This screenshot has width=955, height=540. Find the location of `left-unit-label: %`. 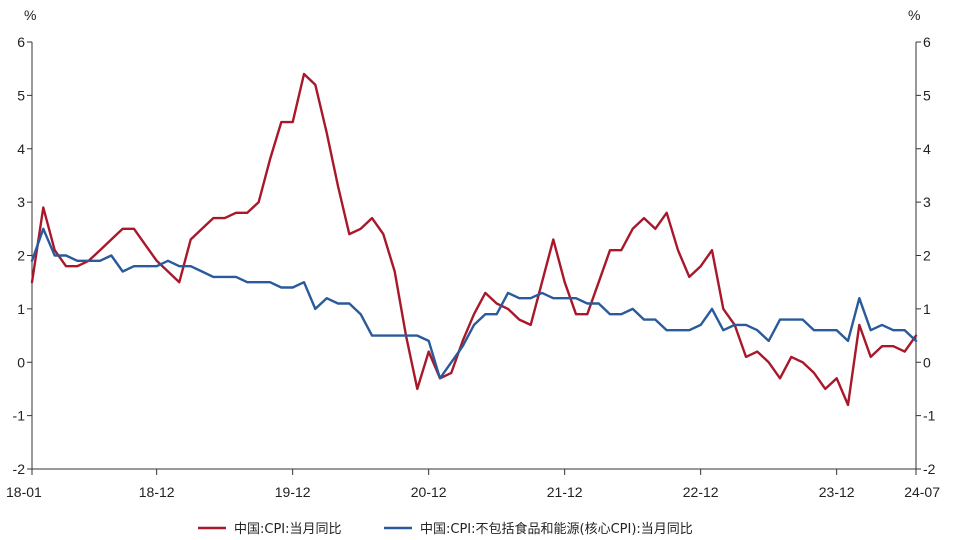

left-unit-label: % is located at coordinates (30, 15).